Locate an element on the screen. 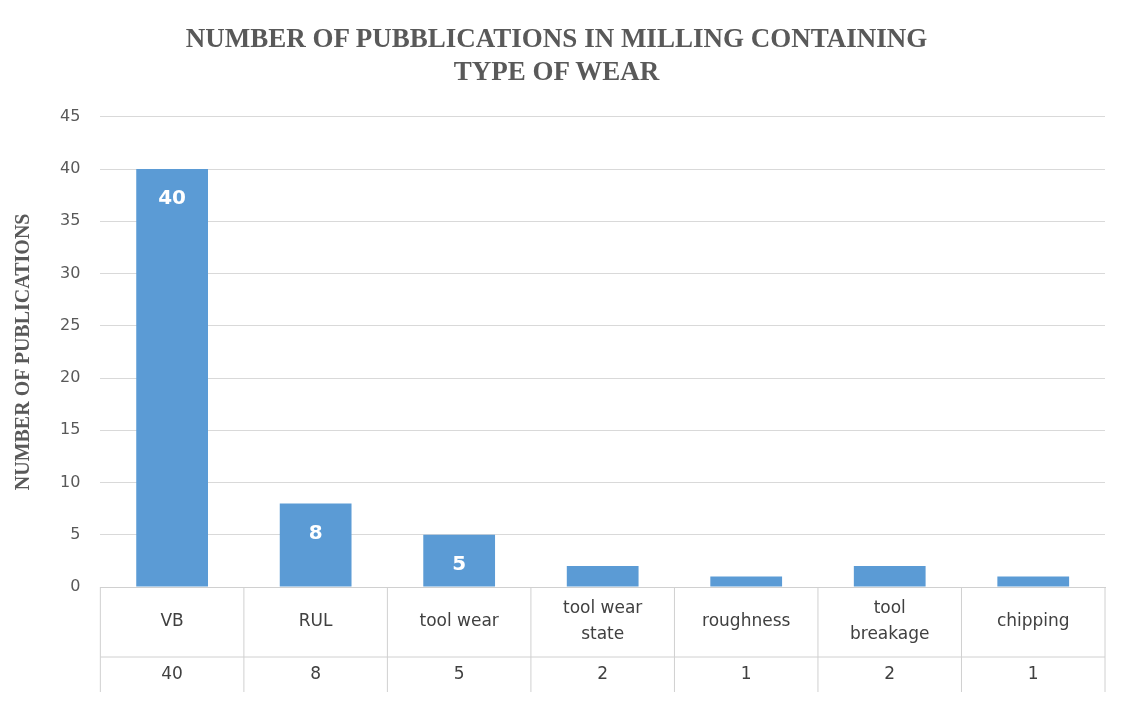 The height and width of the screenshot is (711, 1123). y-tick-label: 20 is located at coordinates (70, 377).